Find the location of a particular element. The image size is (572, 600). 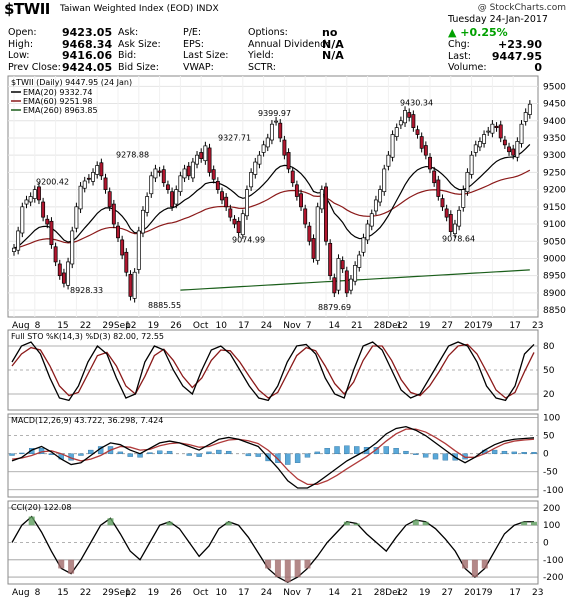

price-tick-label: 8950 is located at coordinates (554, 277).